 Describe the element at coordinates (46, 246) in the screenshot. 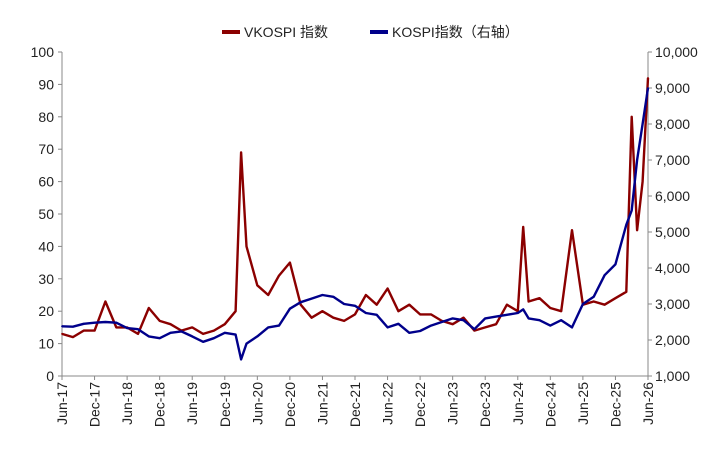

I see `y-left-tick-label: 40` at that location.